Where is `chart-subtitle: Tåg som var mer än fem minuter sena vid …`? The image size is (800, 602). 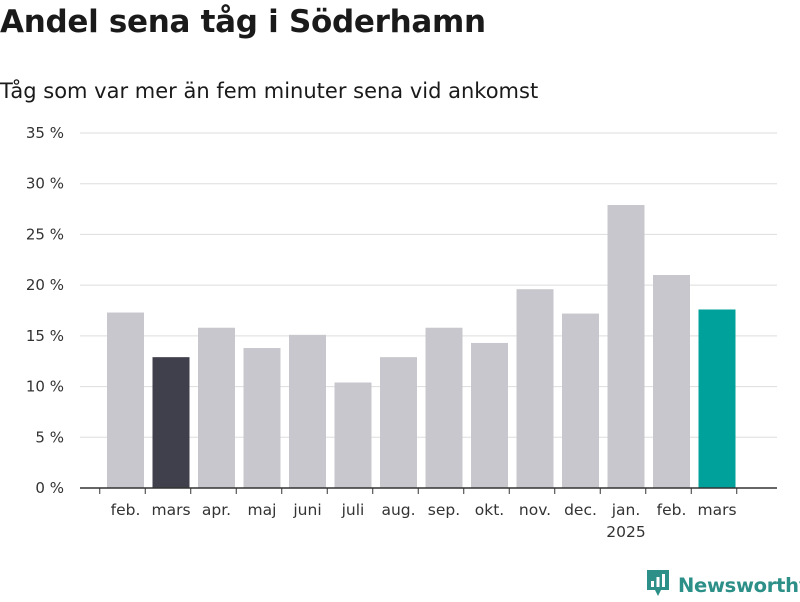
chart-subtitle: Tåg som var mer än fem minuter sena vid … is located at coordinates (269, 91).